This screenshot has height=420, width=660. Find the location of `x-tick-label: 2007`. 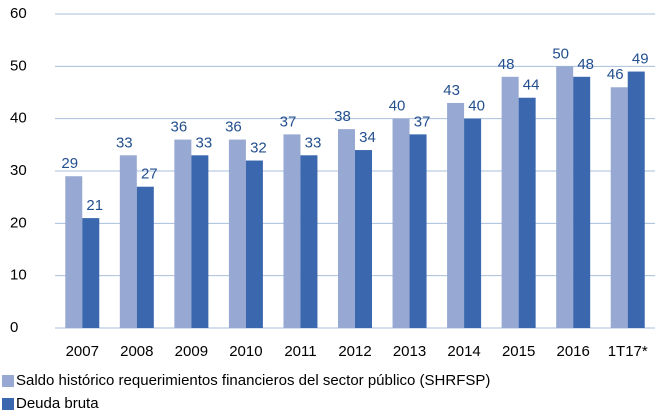

x-tick-label: 2007 is located at coordinates (82, 351).